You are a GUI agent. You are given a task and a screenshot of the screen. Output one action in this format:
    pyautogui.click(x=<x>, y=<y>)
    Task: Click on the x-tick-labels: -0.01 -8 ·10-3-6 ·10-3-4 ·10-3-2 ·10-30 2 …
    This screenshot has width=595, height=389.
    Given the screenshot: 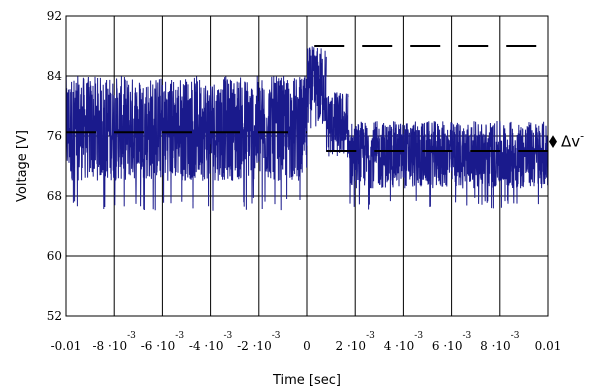 What is the action you would take?
    pyautogui.click(x=306, y=342)
    